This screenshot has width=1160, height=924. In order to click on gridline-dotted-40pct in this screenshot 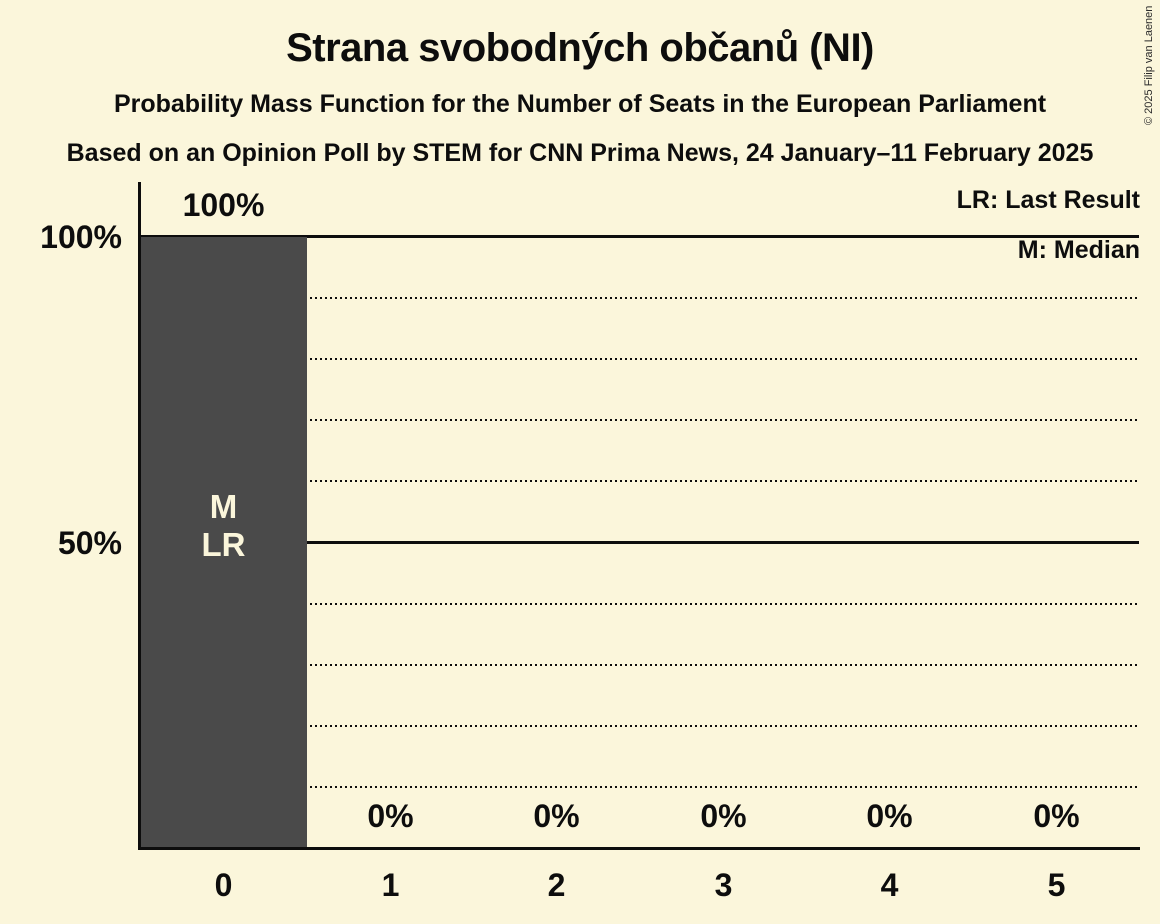, I will do `click(639, 604)`.